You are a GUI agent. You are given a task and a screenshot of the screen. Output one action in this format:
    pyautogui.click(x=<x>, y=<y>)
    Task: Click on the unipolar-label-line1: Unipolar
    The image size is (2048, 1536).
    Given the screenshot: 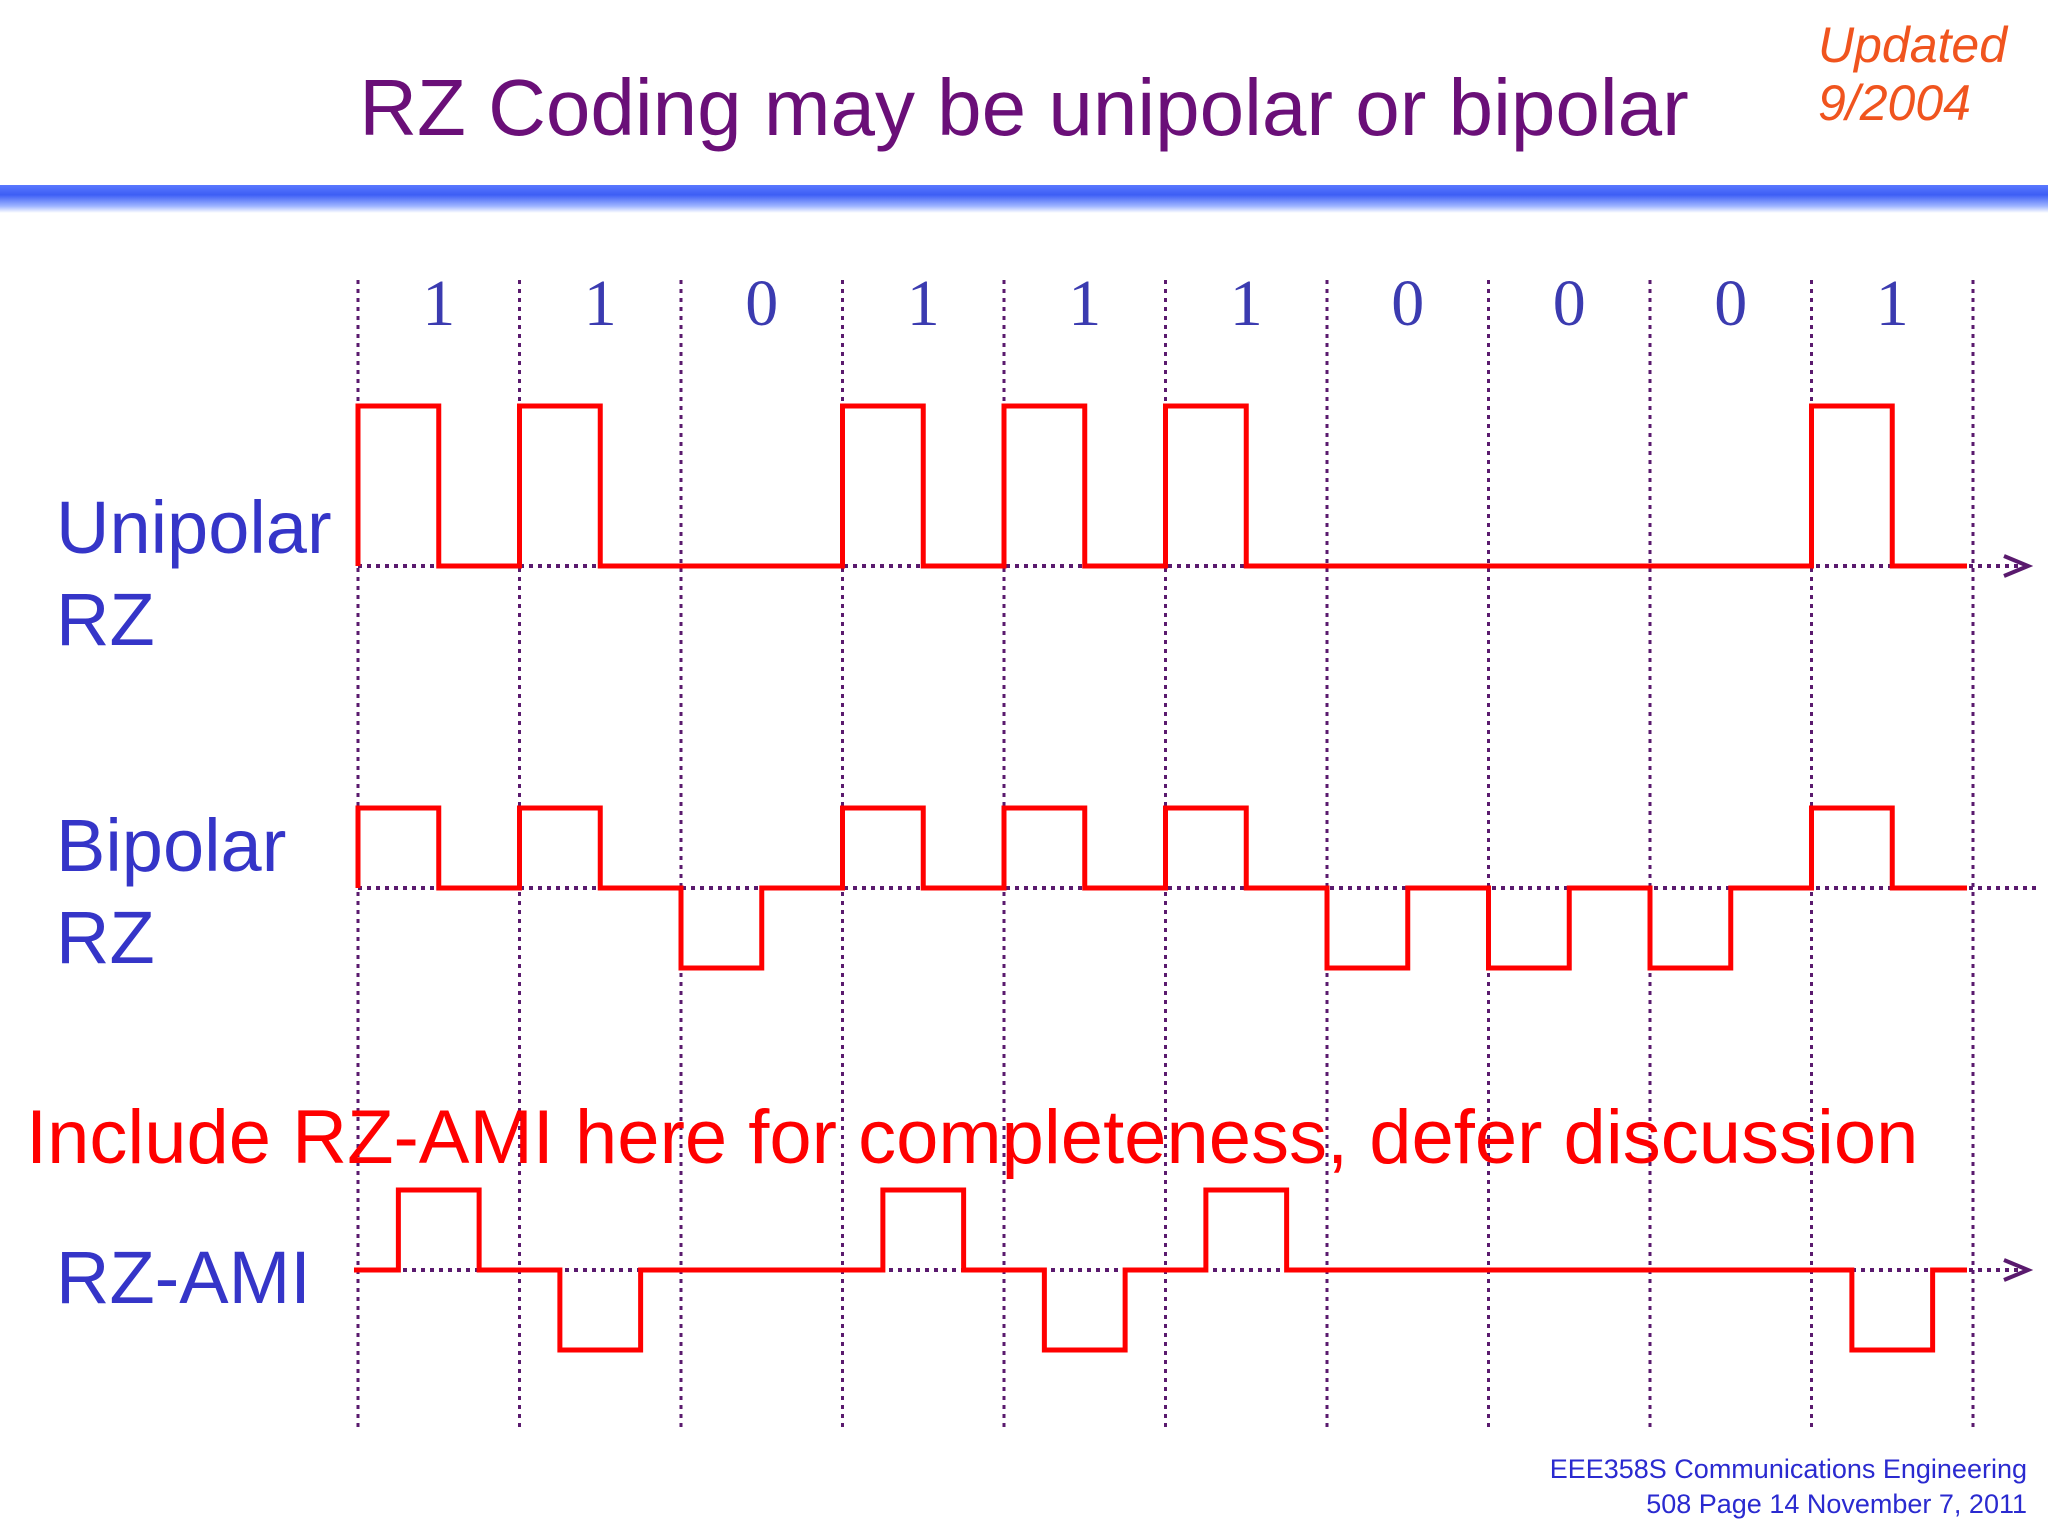 What is the action you would take?
    pyautogui.click(x=194, y=527)
    